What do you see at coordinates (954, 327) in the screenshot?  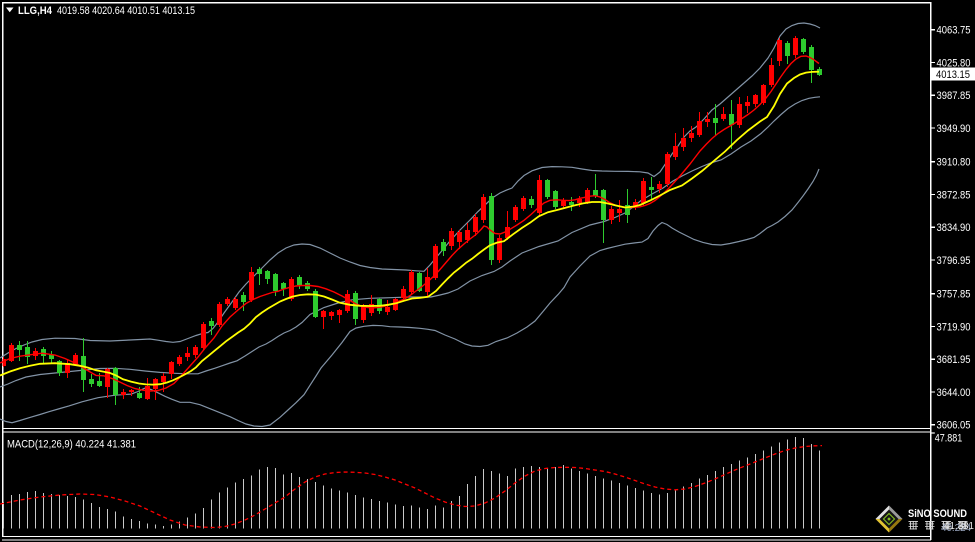 I see `svg-text: 3719.90` at bounding box center [954, 327].